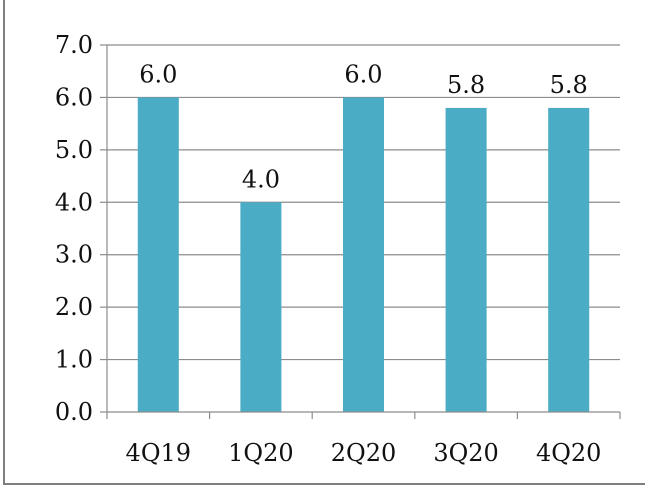  What do you see at coordinates (74, 360) in the screenshot?
I see `y-tick-label: 1.0` at bounding box center [74, 360].